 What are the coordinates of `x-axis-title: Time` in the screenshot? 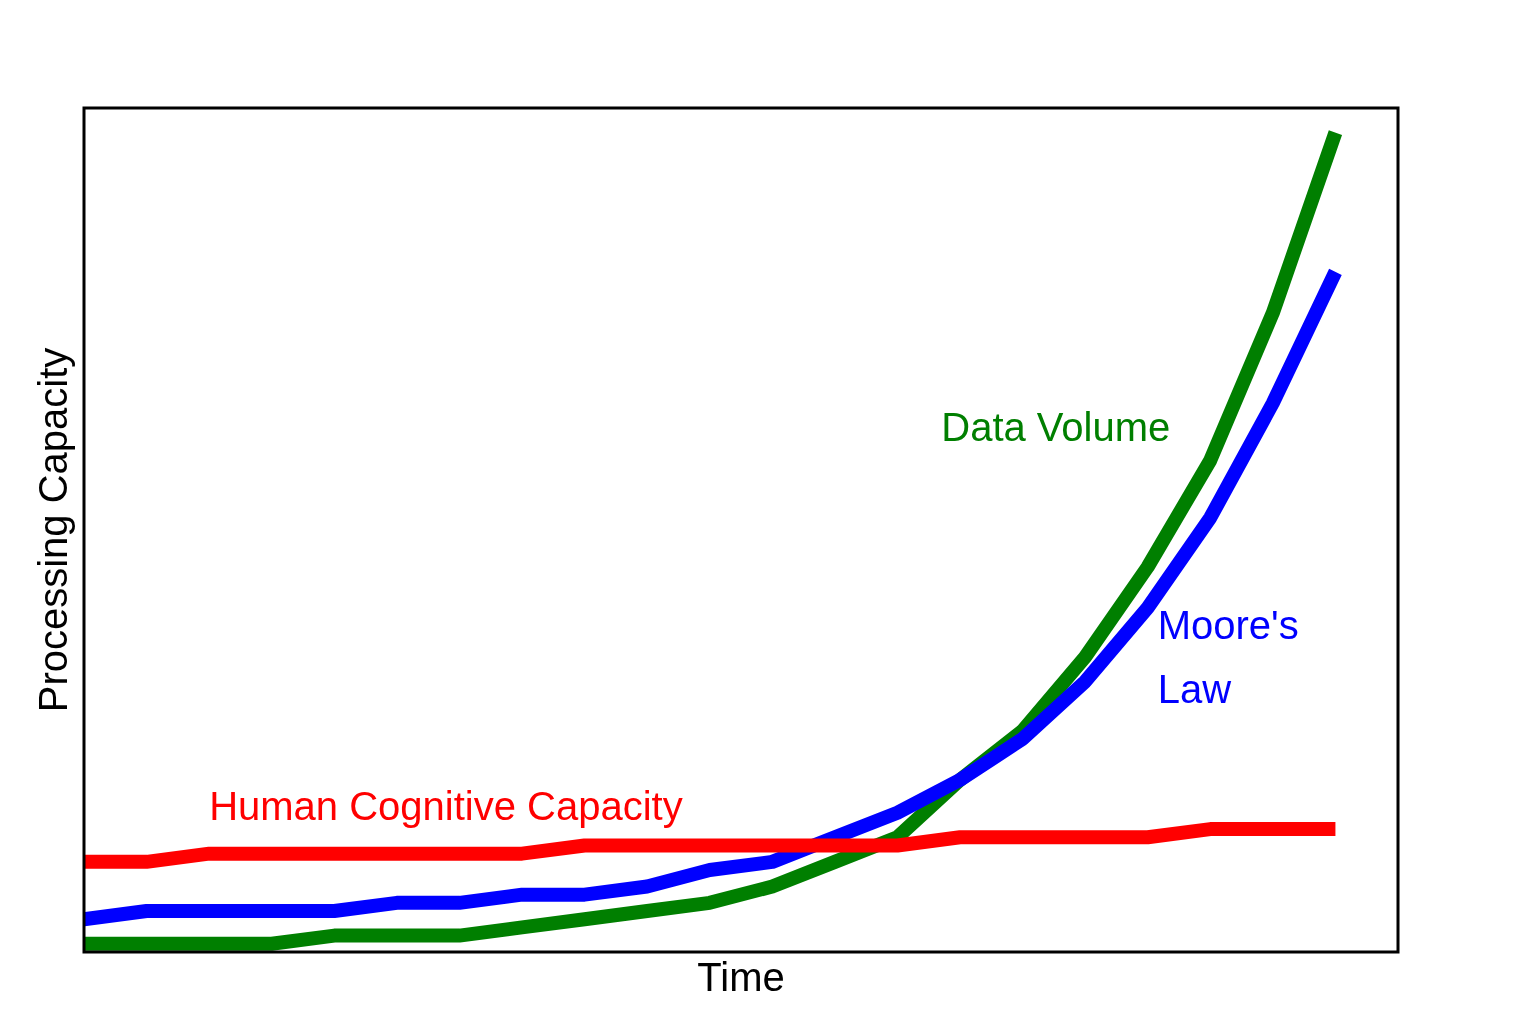 It's located at (741, 977).